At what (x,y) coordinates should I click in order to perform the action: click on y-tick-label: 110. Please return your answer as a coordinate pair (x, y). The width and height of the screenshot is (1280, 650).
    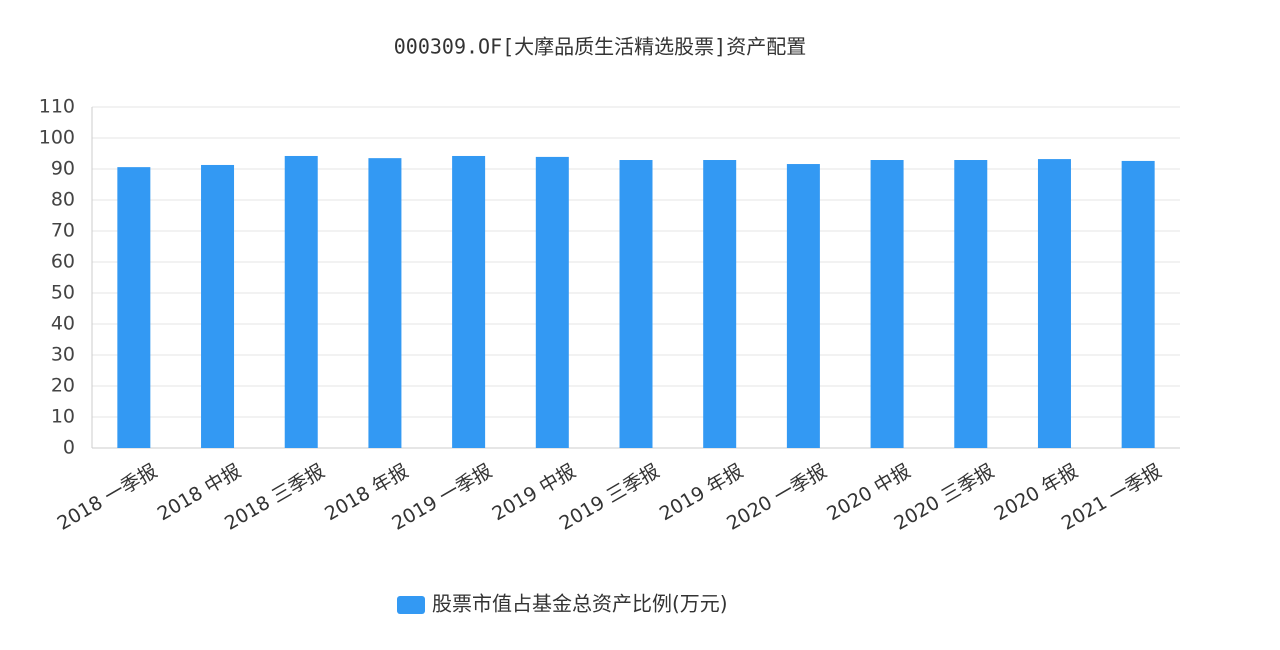
    Looking at the image, I should click on (57, 107).